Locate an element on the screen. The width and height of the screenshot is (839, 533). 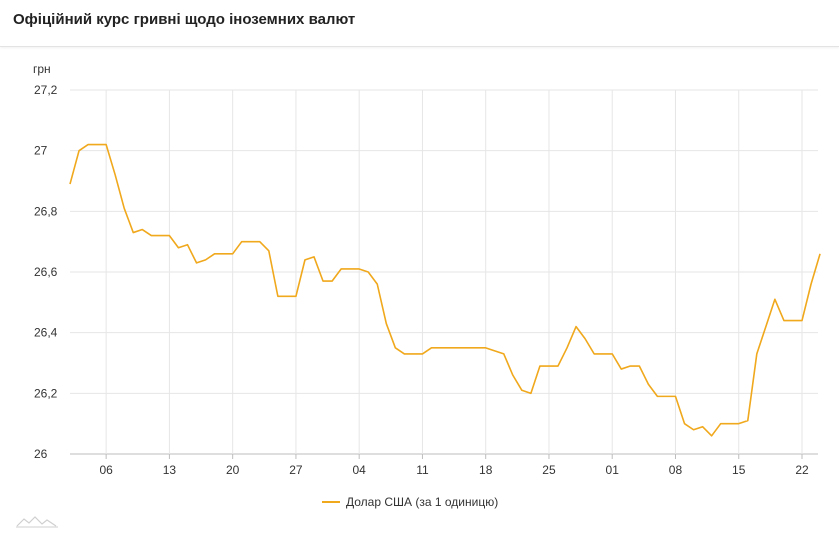
x-tick-label: 13 is located at coordinates (170, 470).